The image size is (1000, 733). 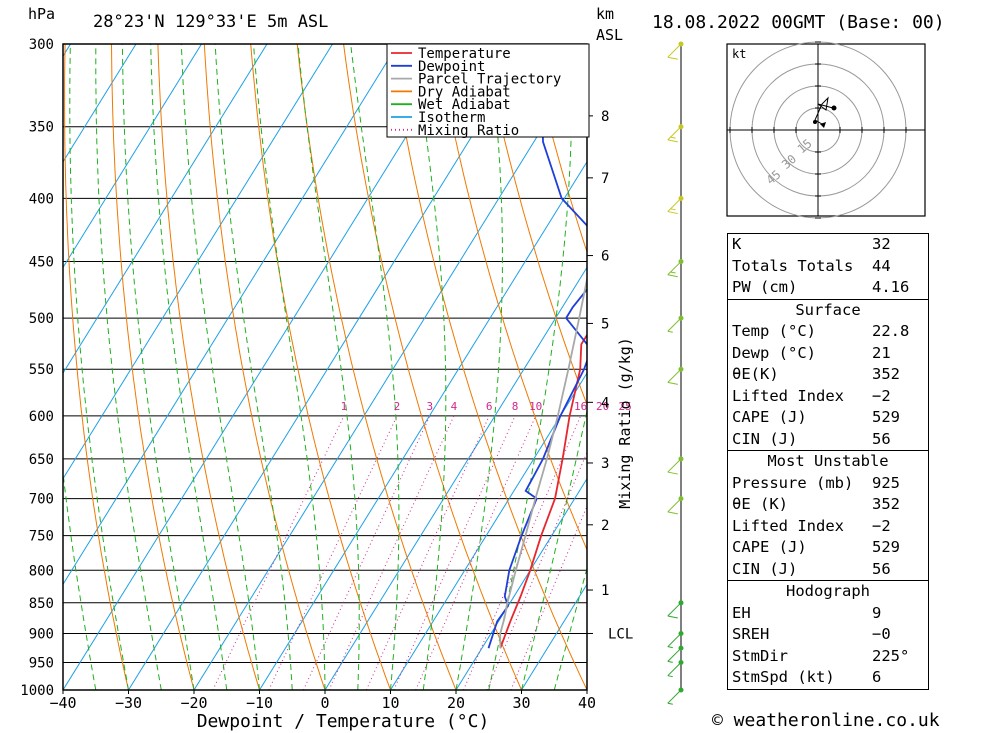 What do you see at coordinates (324, 703) in the screenshot?
I see `temperature-tick-label: 0` at bounding box center [324, 703].